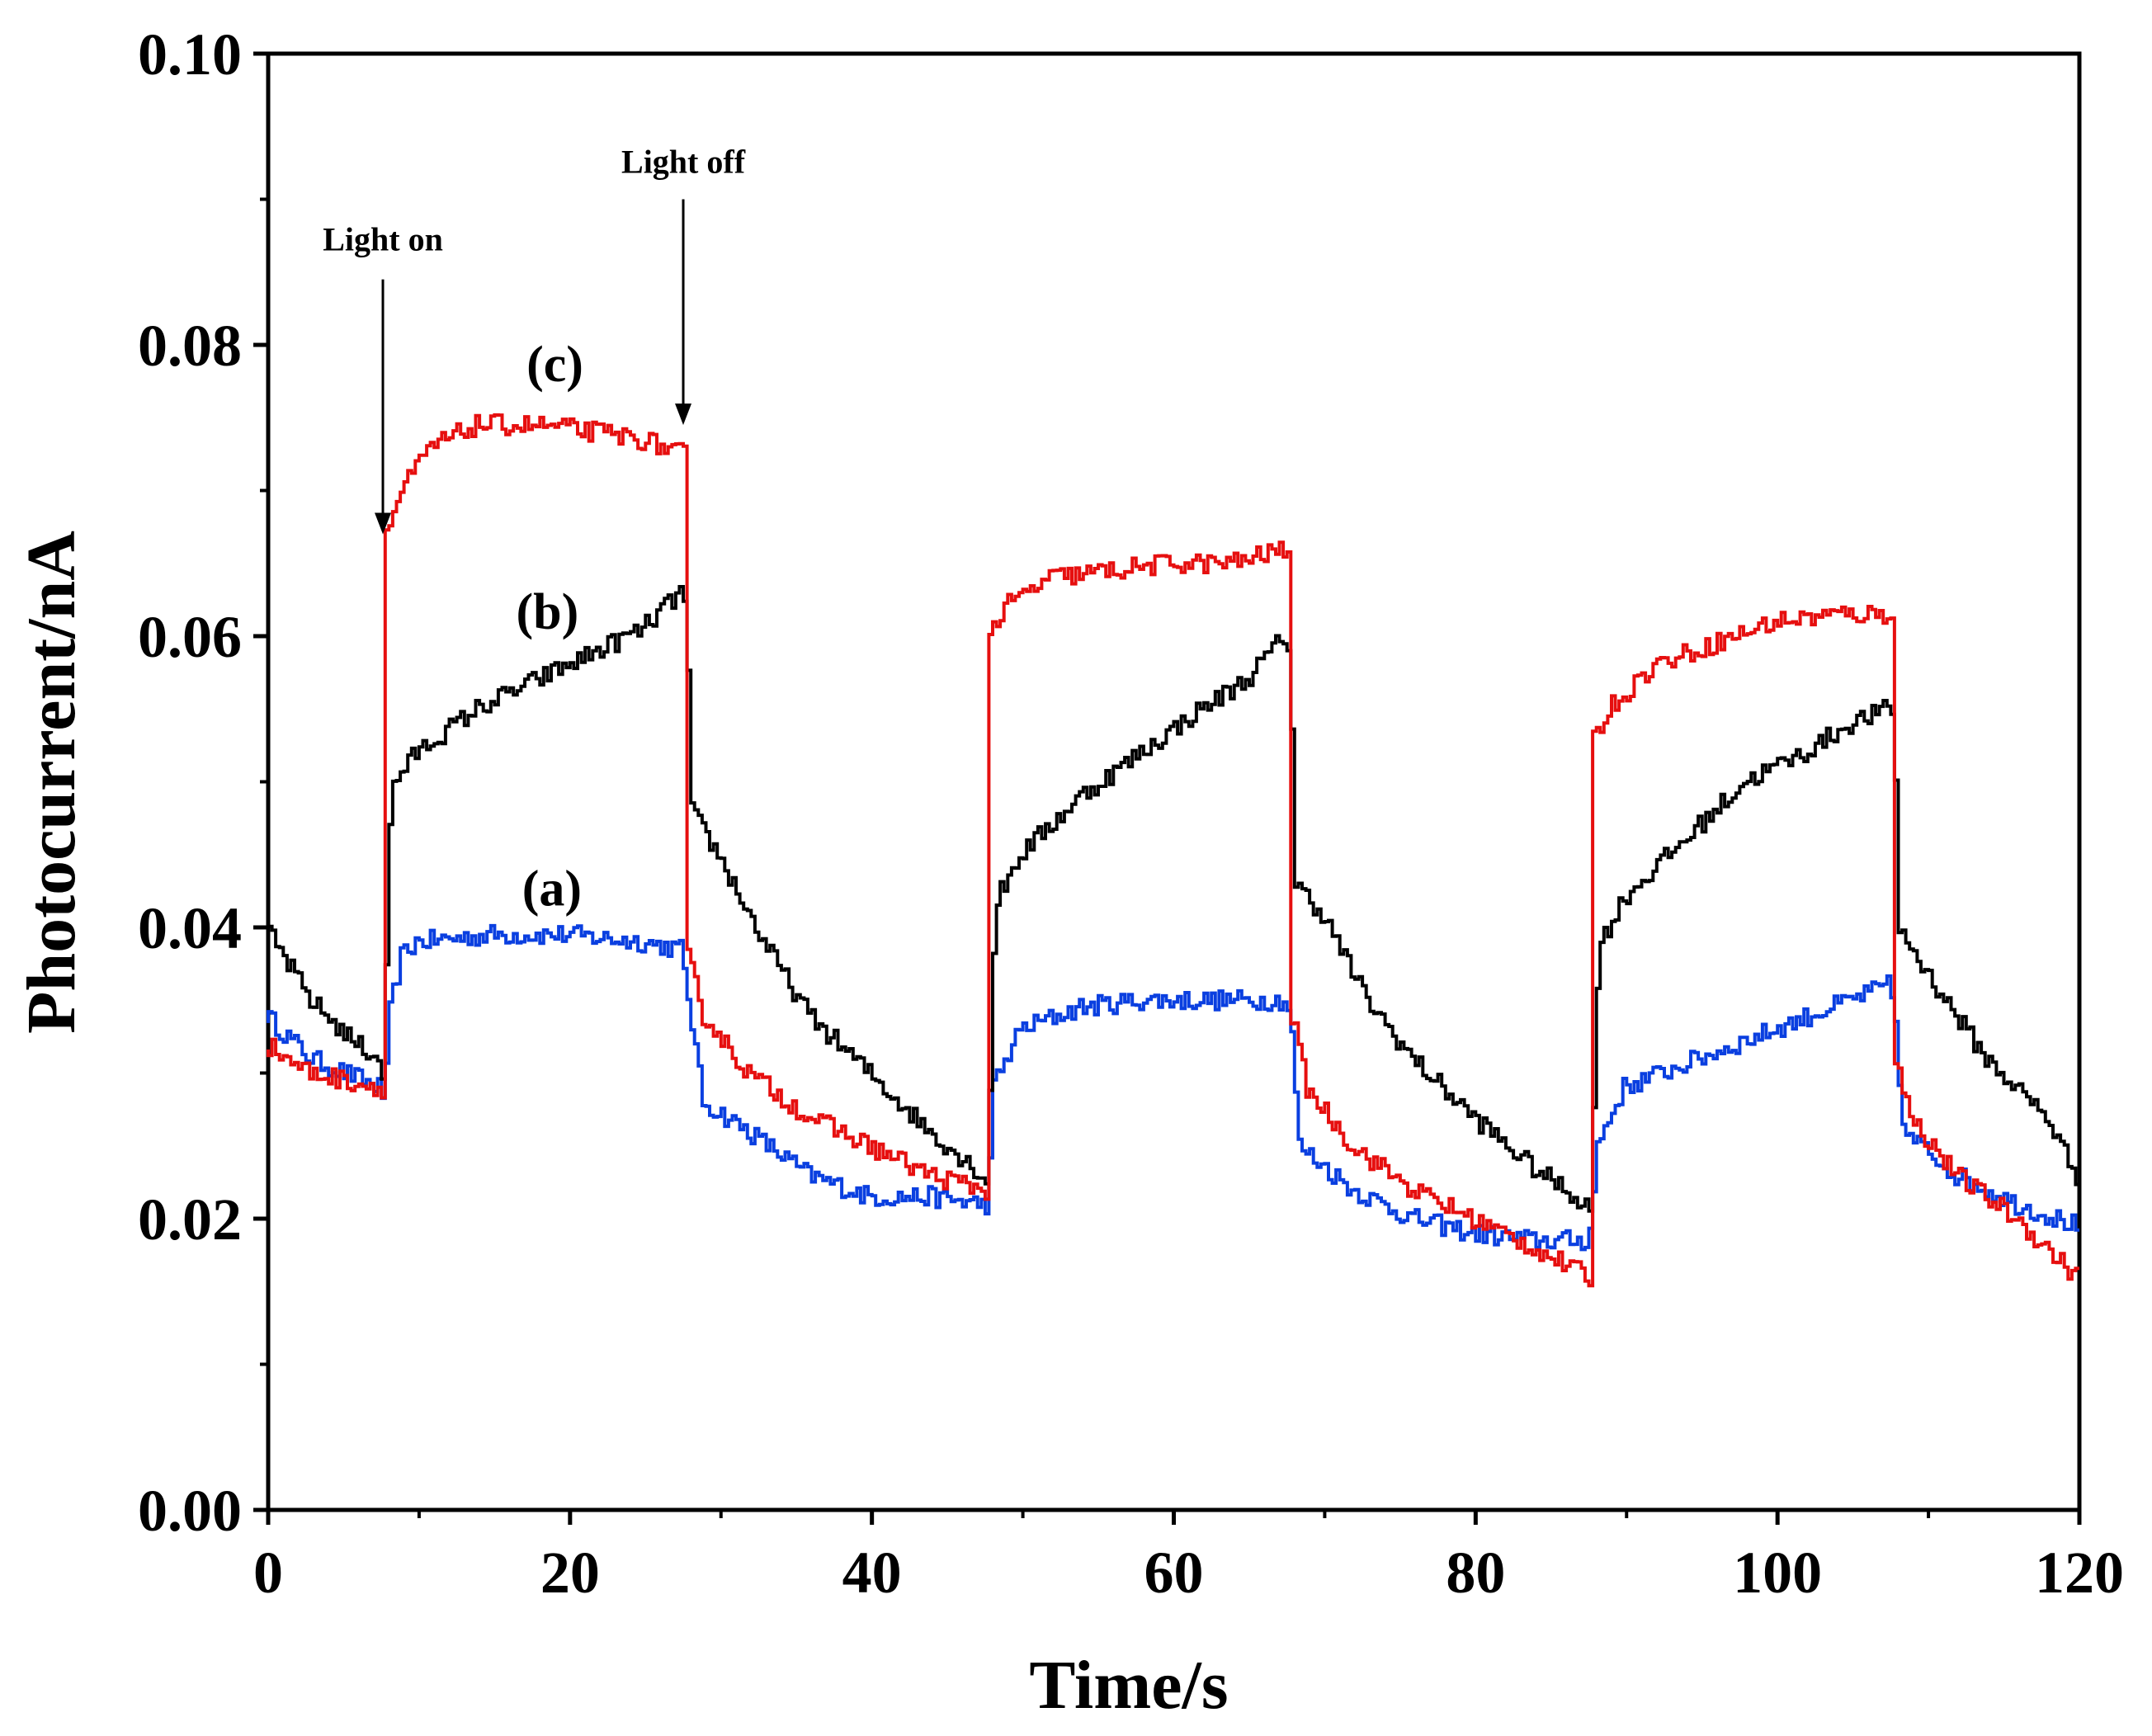 This screenshot has width=2152, height=1736. What do you see at coordinates (1475, 1573) in the screenshot?
I see `x-tick-label: 80` at bounding box center [1475, 1573].